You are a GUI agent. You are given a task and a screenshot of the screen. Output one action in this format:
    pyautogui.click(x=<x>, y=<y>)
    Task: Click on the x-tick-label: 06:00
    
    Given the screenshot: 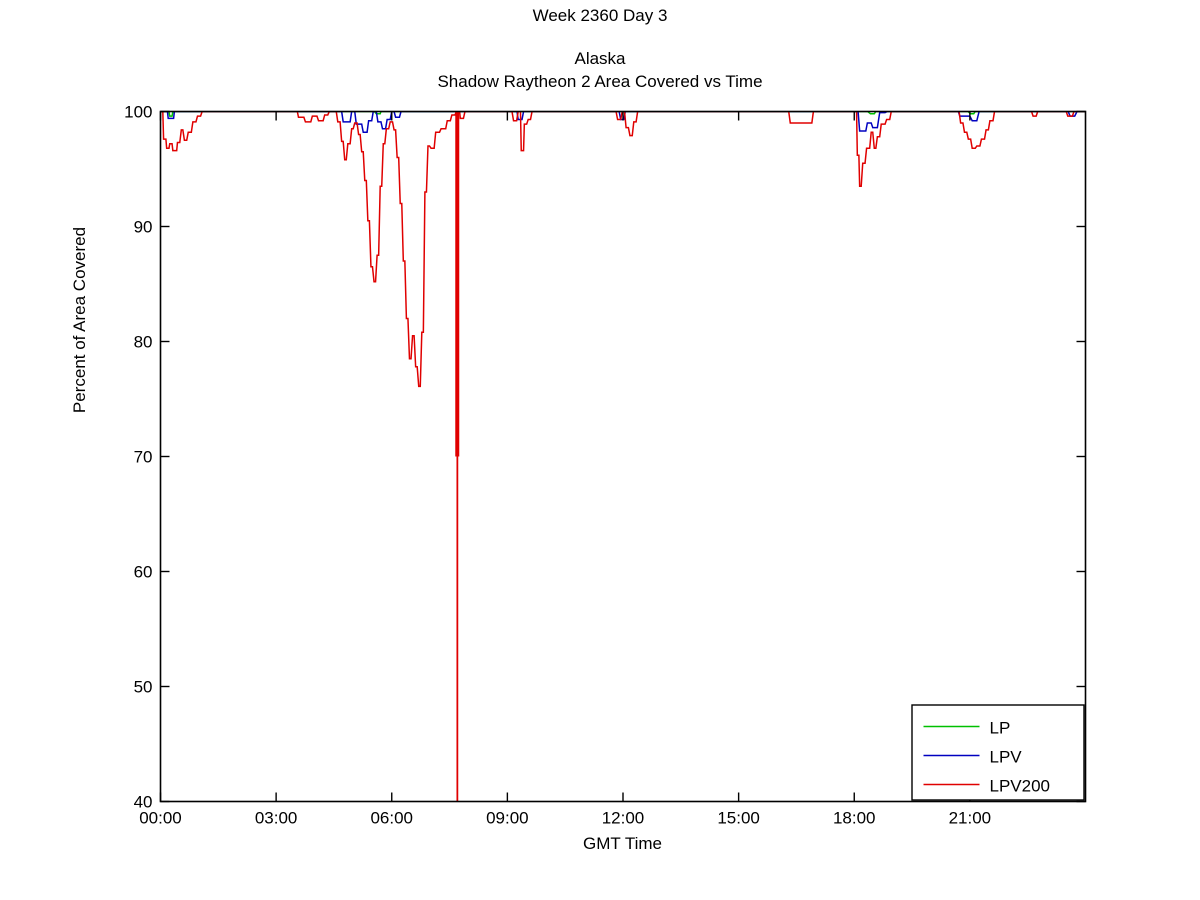 What is the action you would take?
    pyautogui.click(x=391, y=818)
    